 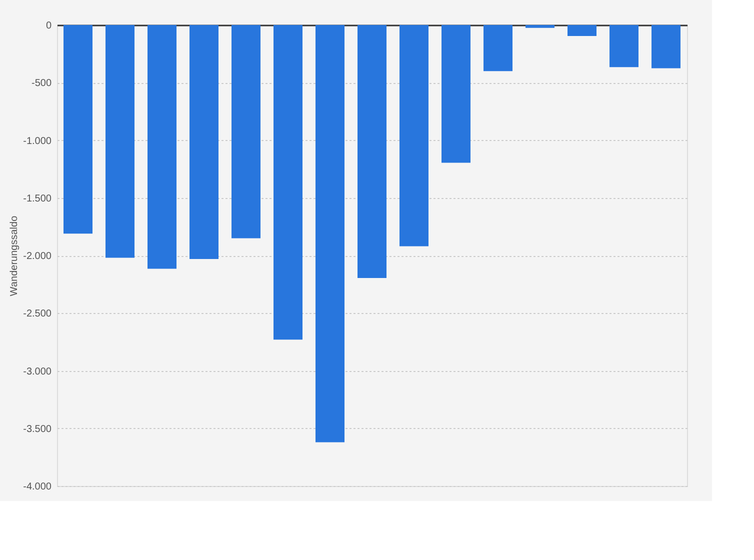 I want to click on y-tick-label: 0, so click(x=49, y=26).